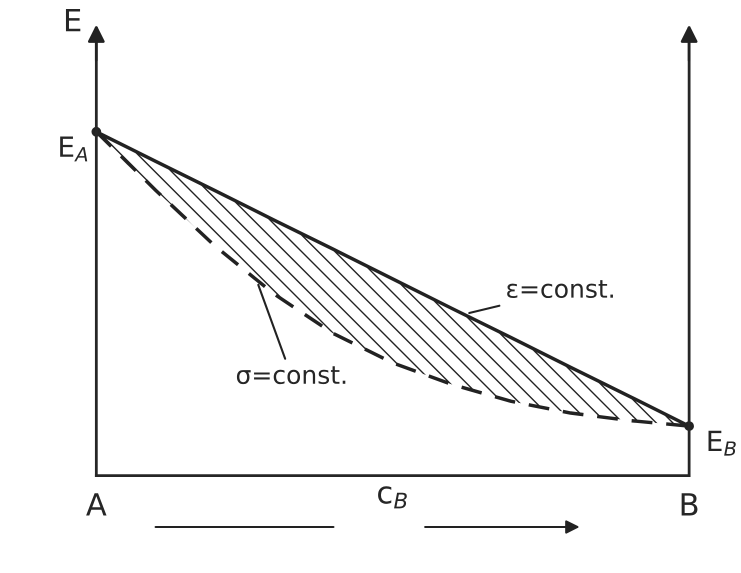 The height and width of the screenshot is (573, 741). I want to click on series-label: σ=const., so click(291, 375).